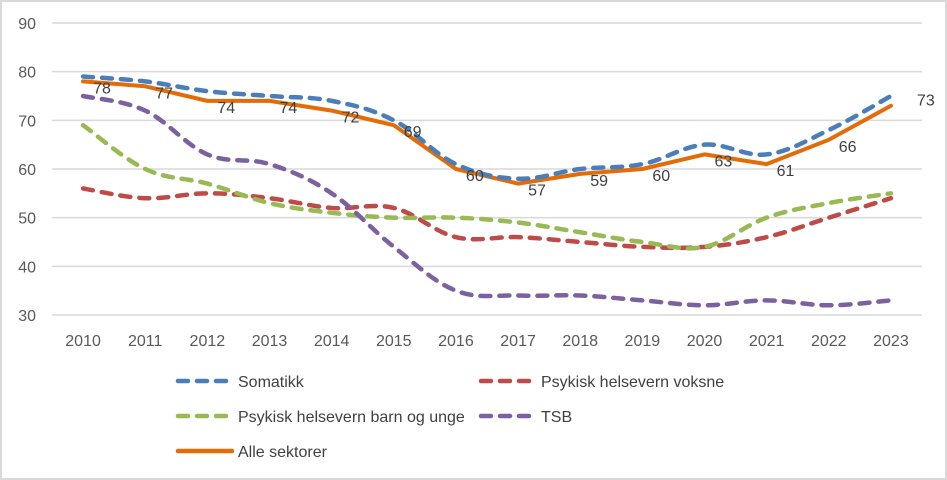 The height and width of the screenshot is (480, 947). Describe the element at coordinates (283, 452) in the screenshot. I see `legend-label: Alle sektorer` at that location.